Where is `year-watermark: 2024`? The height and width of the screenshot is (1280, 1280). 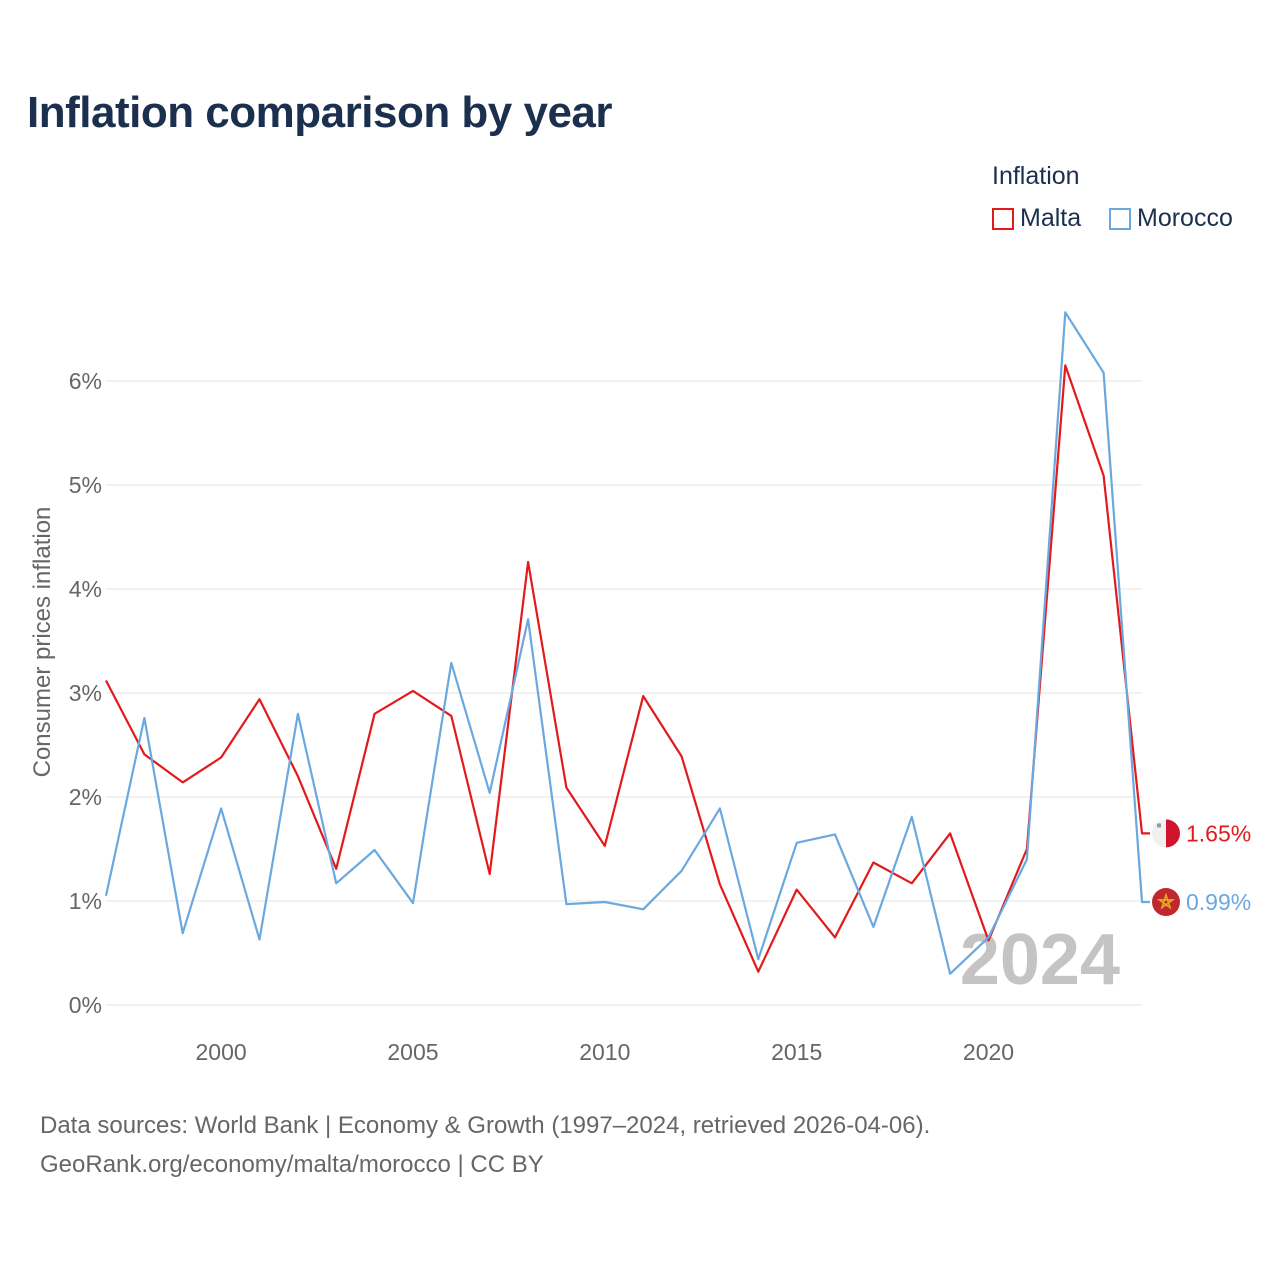 year-watermark: 2024 is located at coordinates (1040, 960).